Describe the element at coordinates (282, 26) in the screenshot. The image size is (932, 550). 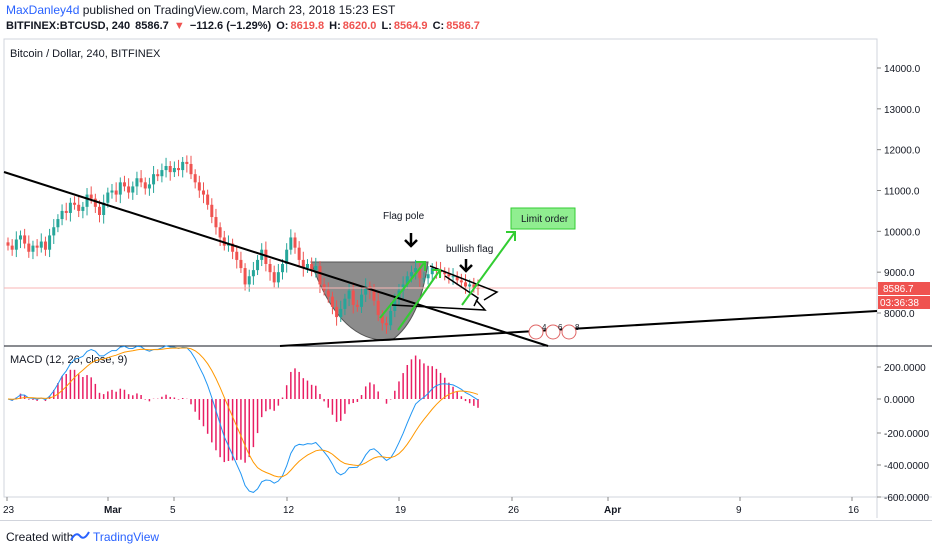
I see `open-label: O:` at that location.